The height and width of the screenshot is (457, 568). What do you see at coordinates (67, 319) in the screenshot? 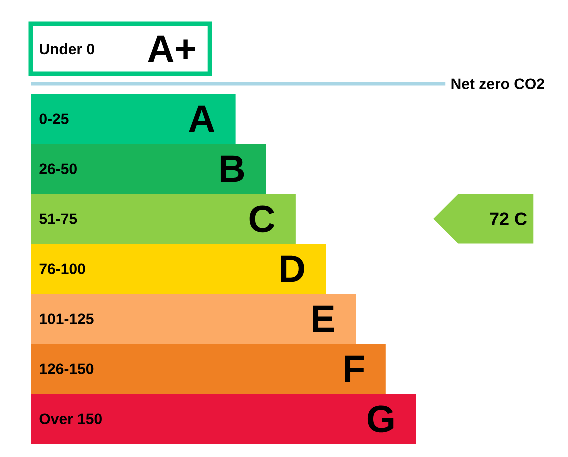
I see `y-tick-label: 101-125` at bounding box center [67, 319].